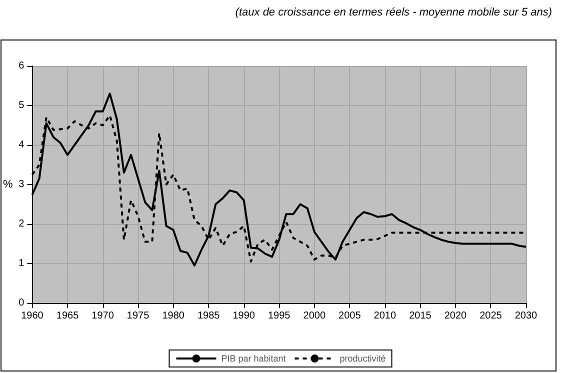 The width and height of the screenshot is (561, 373). Describe the element at coordinates (363, 359) in the screenshot. I see `legend-label: productivité` at that location.